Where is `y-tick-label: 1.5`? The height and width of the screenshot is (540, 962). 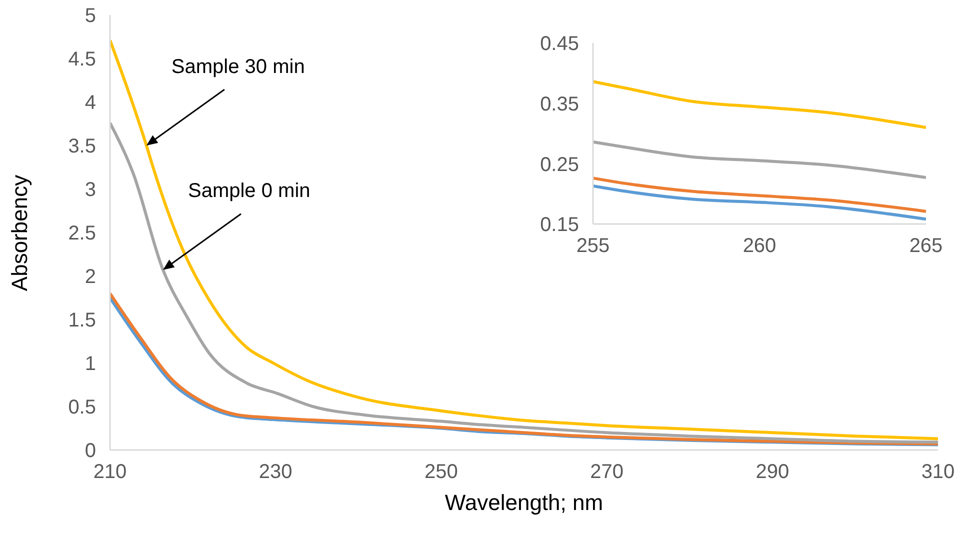 y-tick-label: 1.5 is located at coordinates (82, 321).